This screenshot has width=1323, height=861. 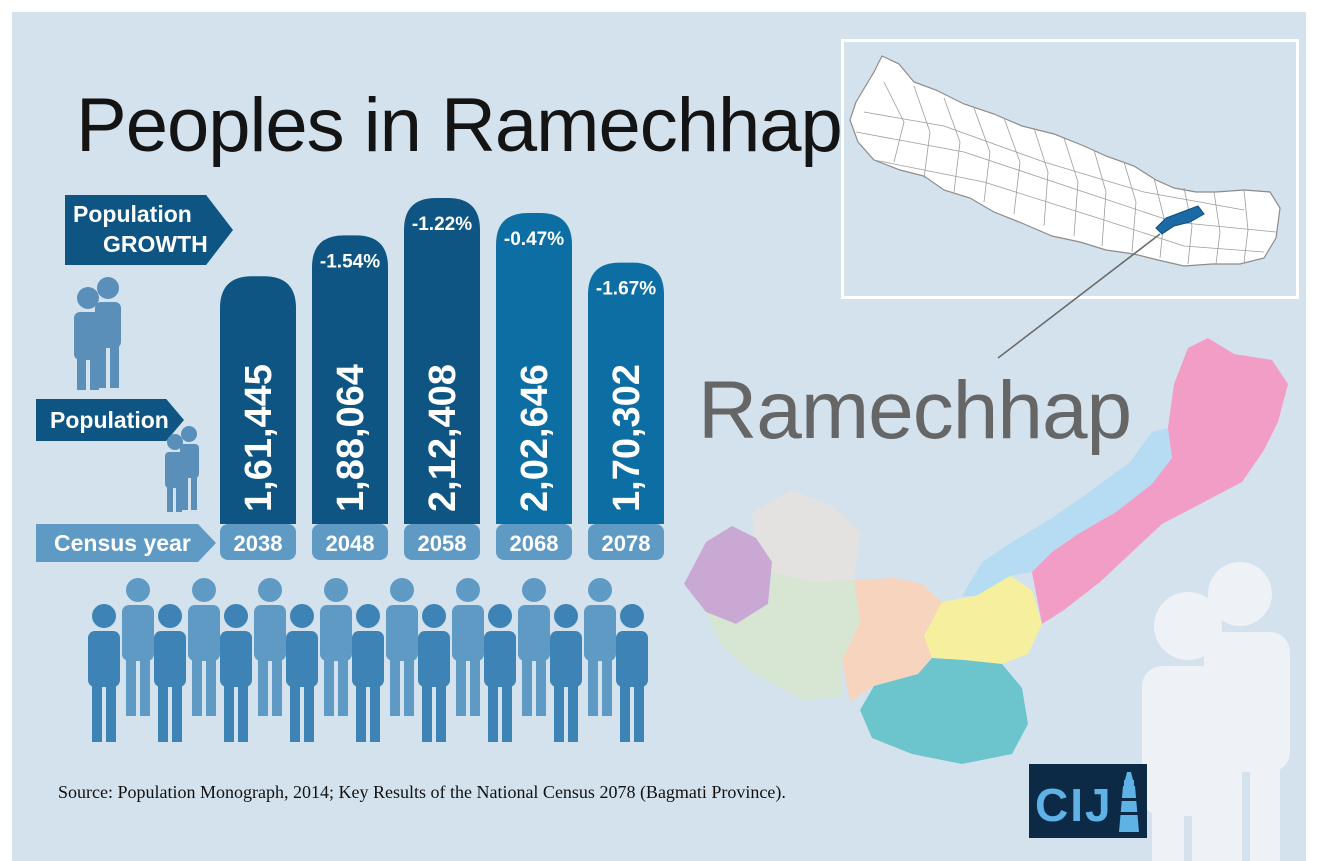 What do you see at coordinates (1074, 805) in the screenshot?
I see `cij-logo-text: CIJ` at bounding box center [1074, 805].